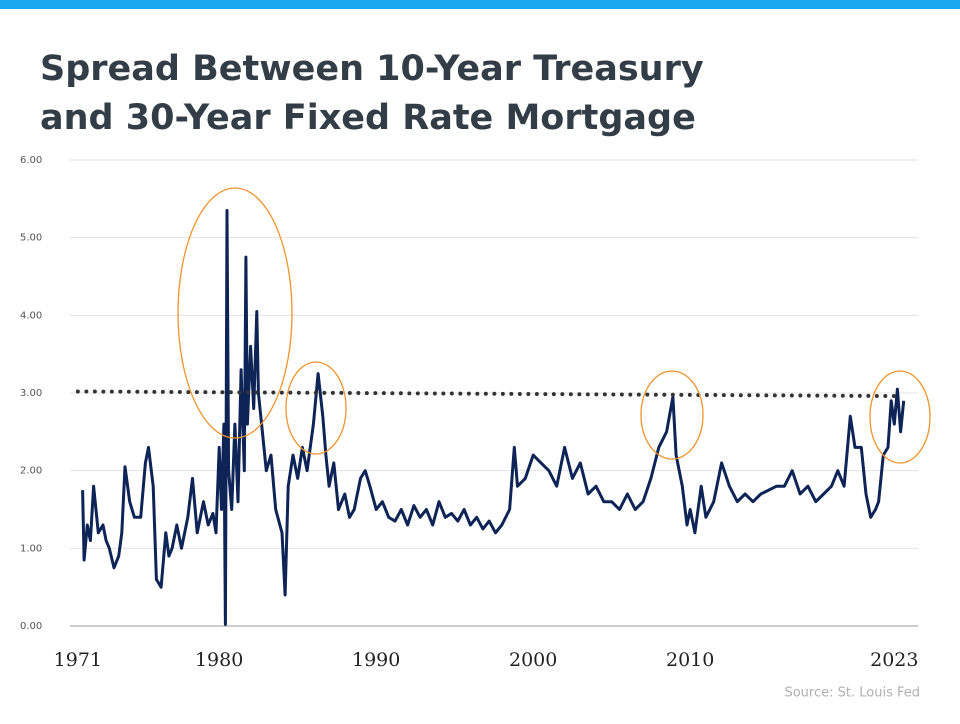 This screenshot has height=724, width=960. Describe the element at coordinates (368, 118) in the screenshot. I see `chart-title: and 30-Year Fixed Rate Mortgage` at that location.